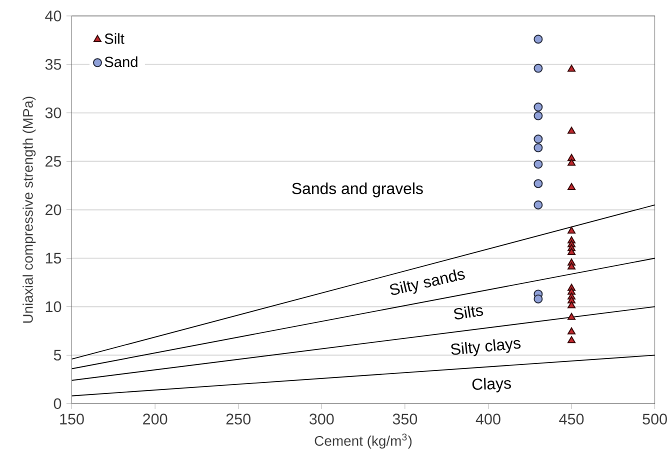 The image size is (672, 468). What do you see at coordinates (405, 418) in the screenshot?
I see `x-tick-label: 350` at bounding box center [405, 418].